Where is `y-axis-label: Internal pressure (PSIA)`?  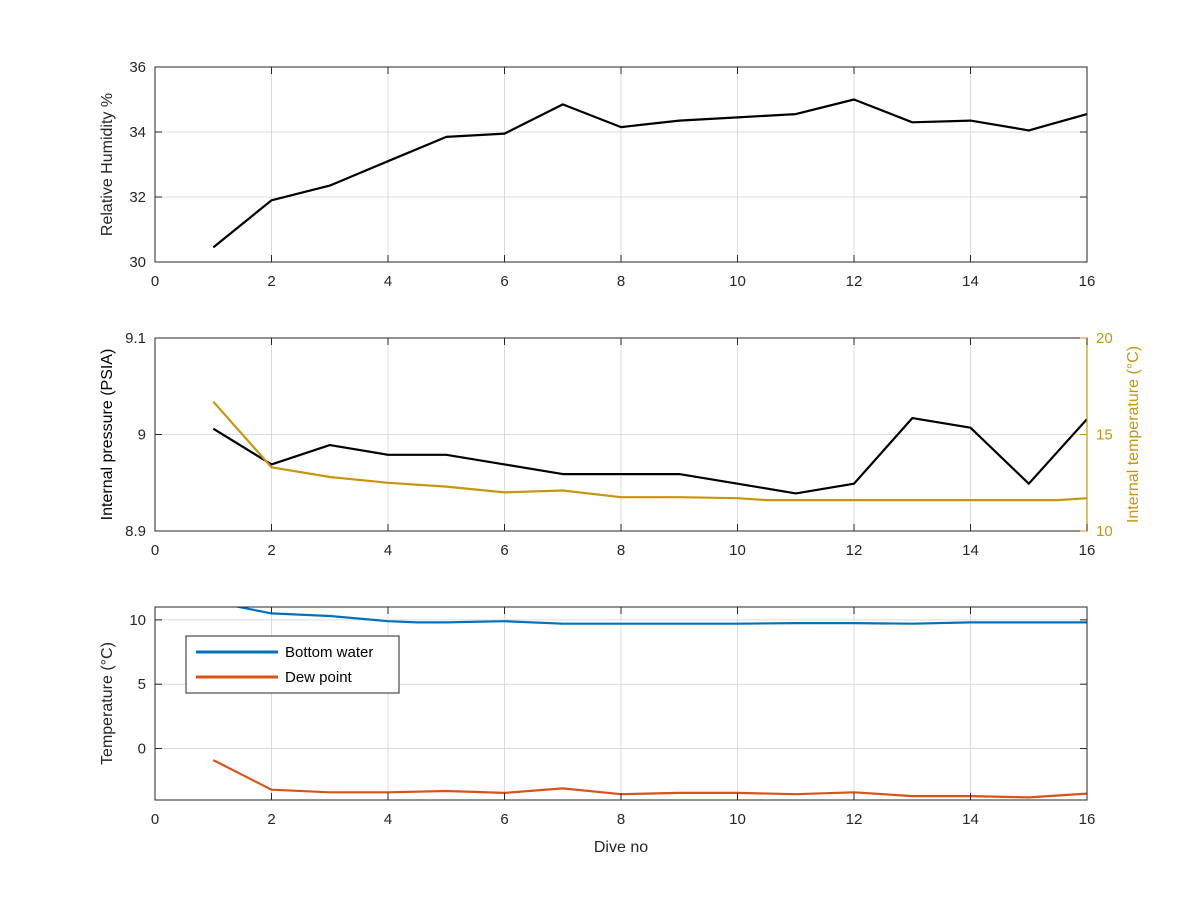 y-axis-label: Internal pressure (PSIA) is located at coordinates (107, 435).